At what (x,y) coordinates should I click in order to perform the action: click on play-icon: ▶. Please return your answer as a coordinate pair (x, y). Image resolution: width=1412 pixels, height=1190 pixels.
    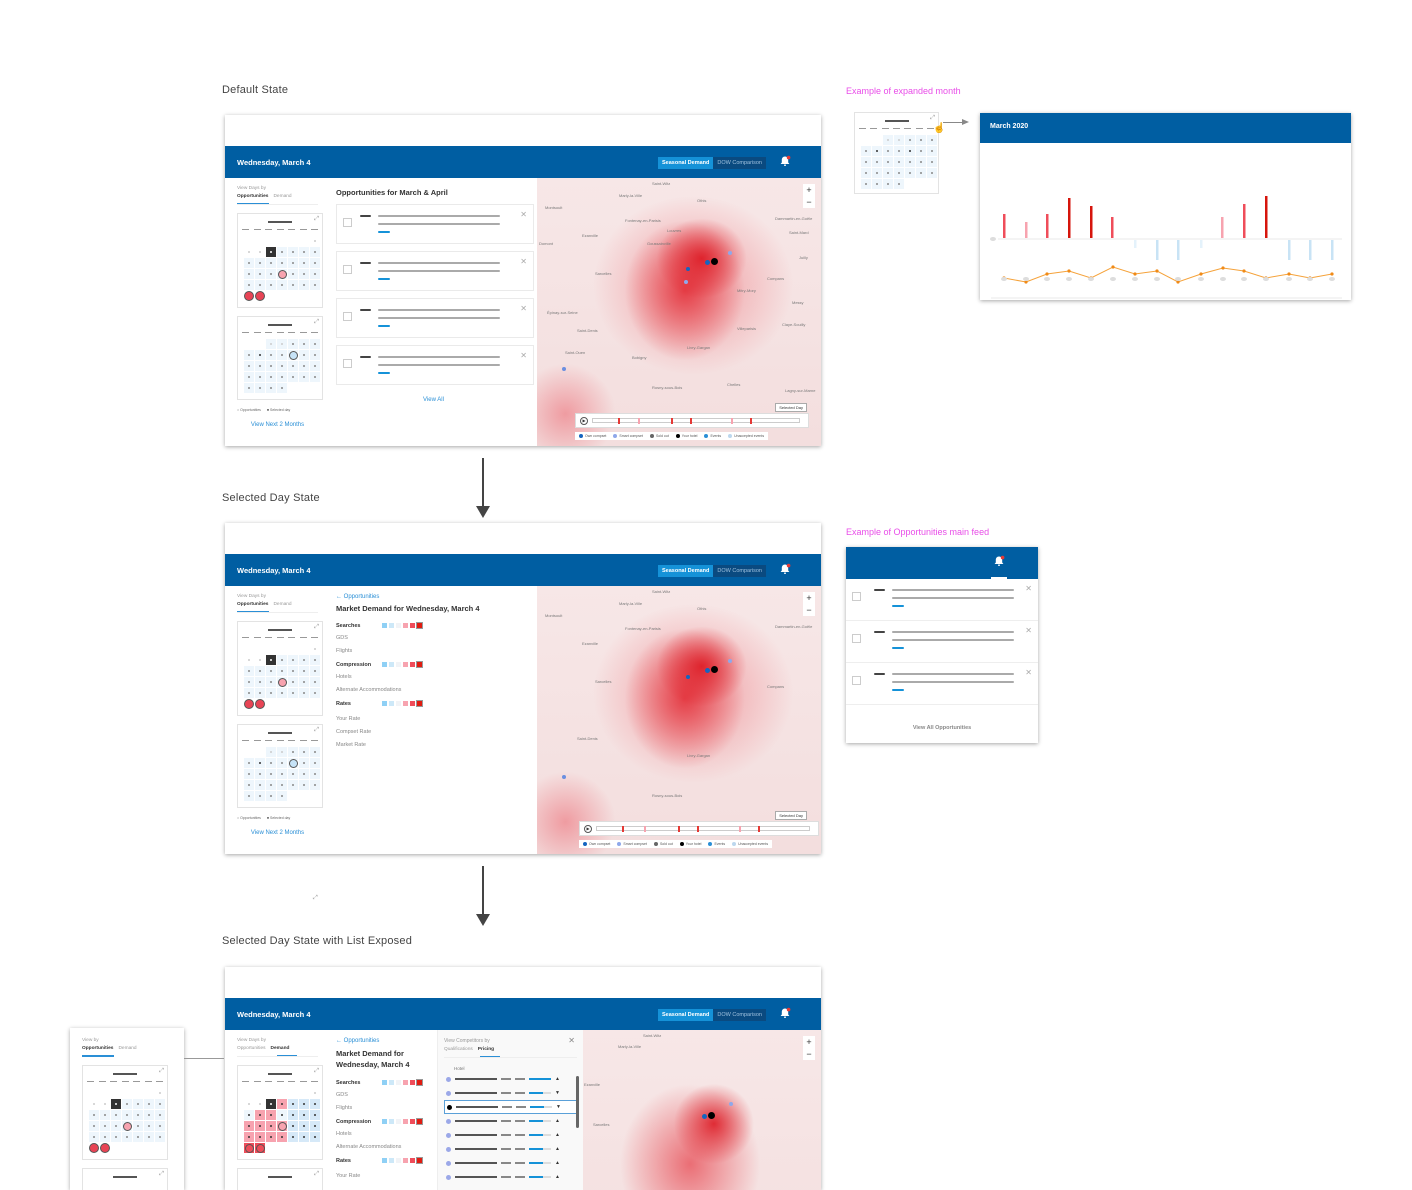
    Looking at the image, I should click on (584, 420).